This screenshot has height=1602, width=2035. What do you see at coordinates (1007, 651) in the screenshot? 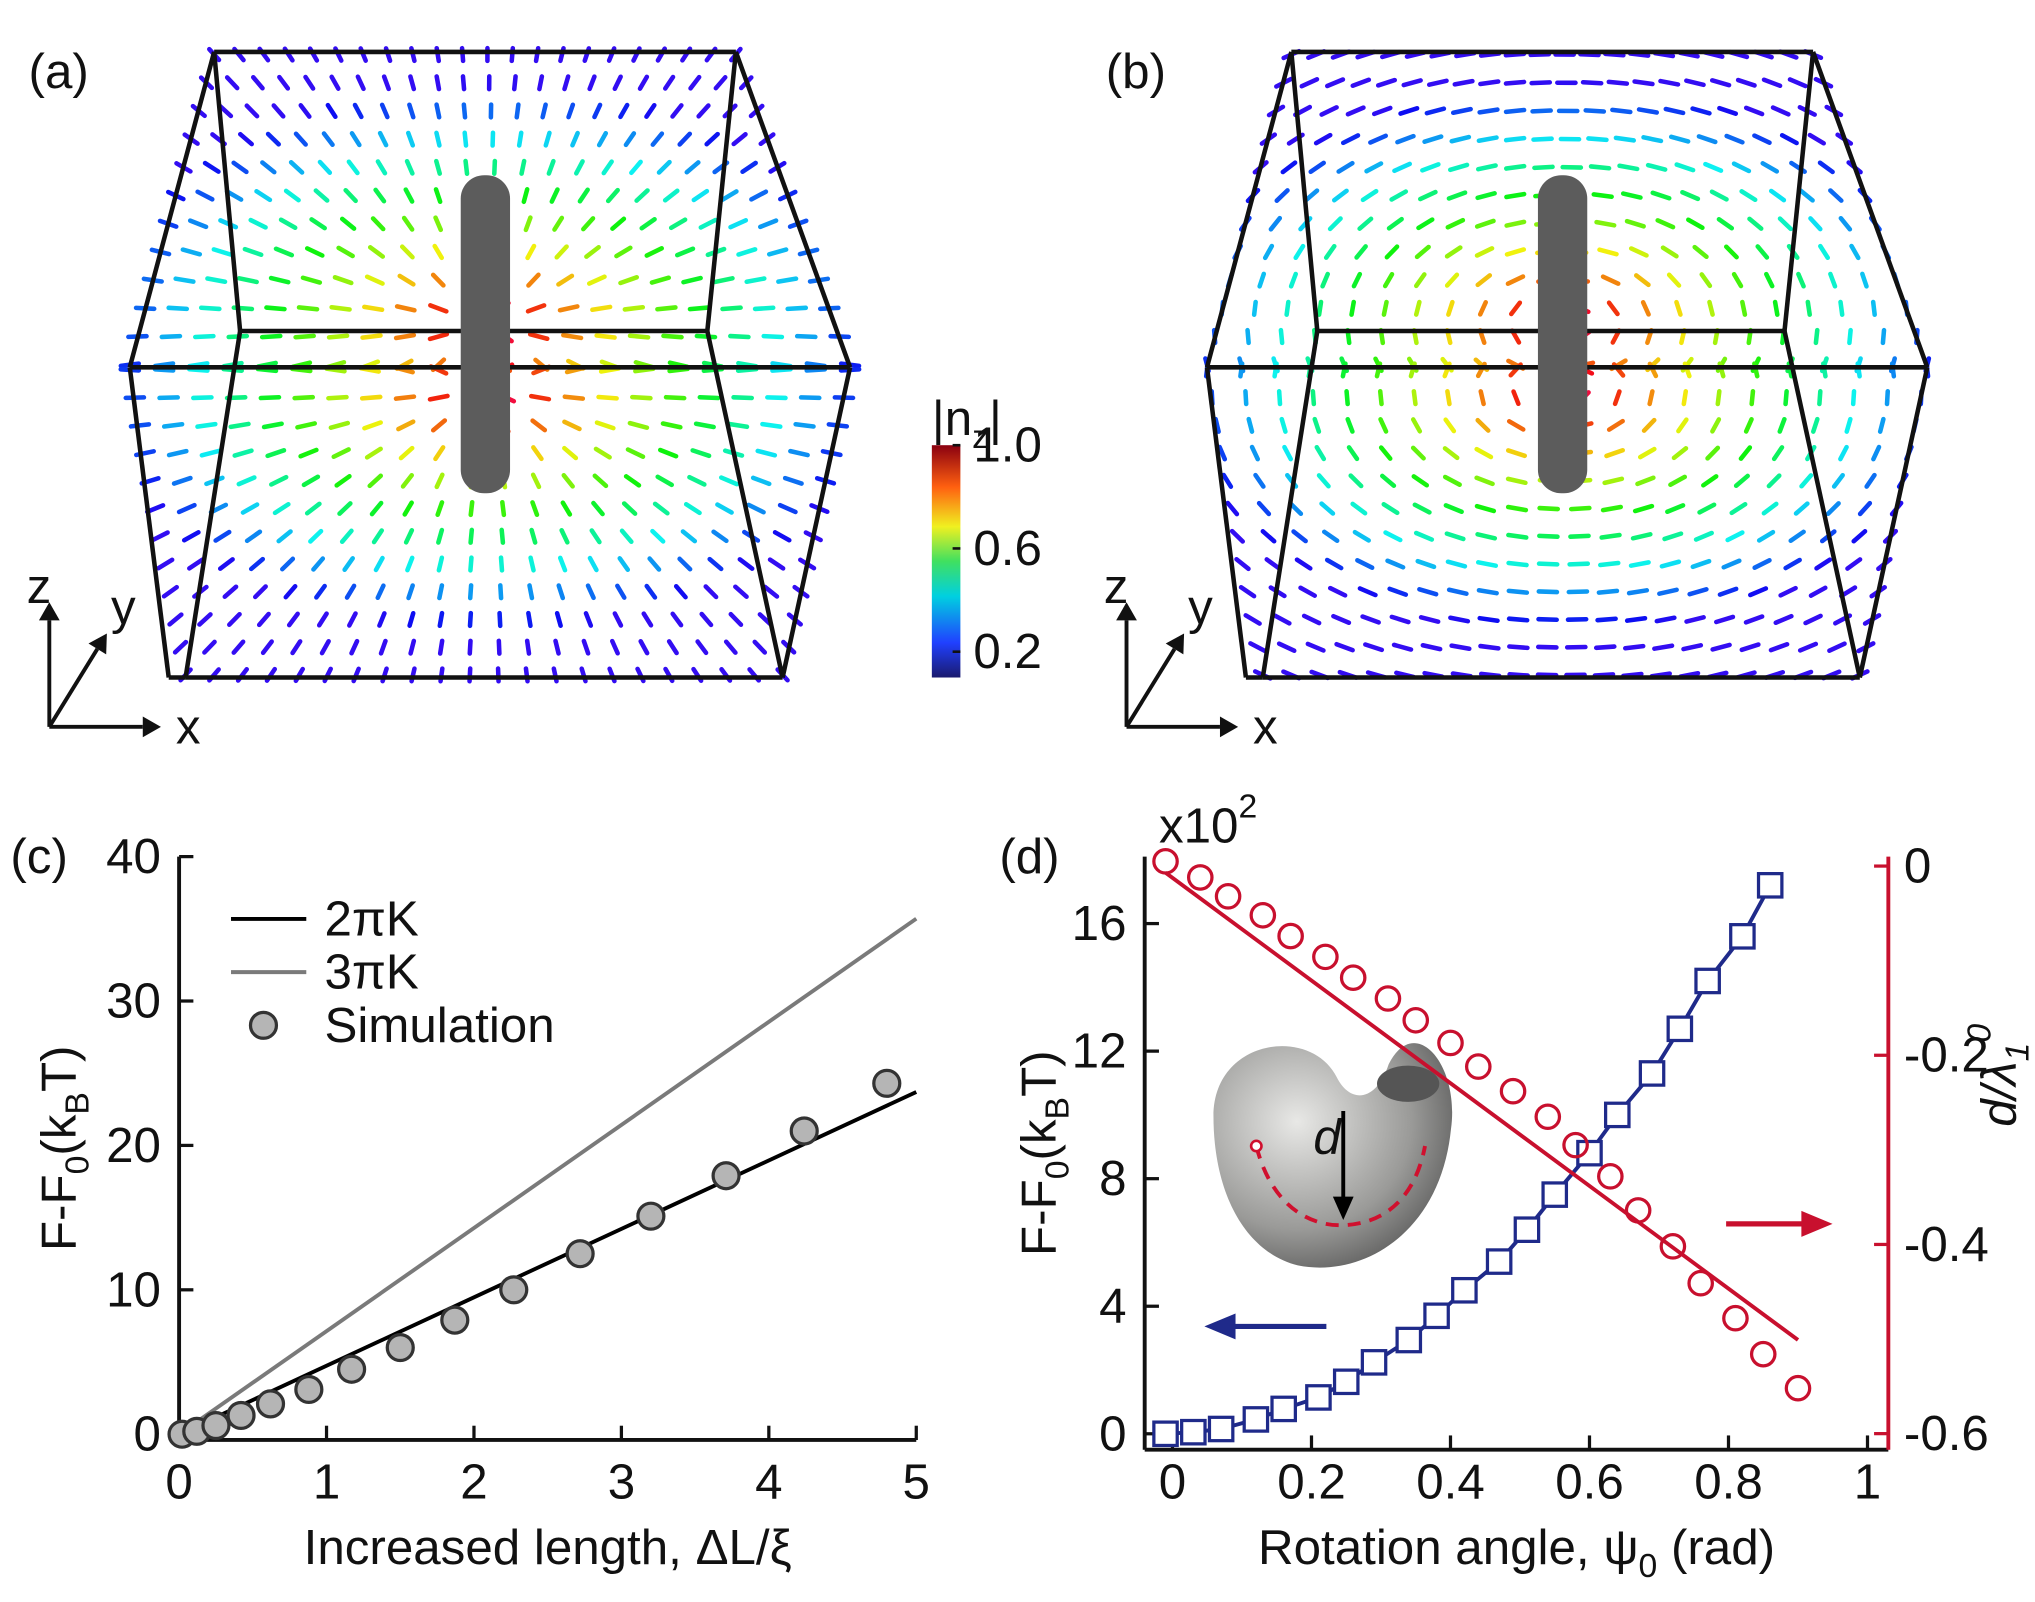
I see `colorbar-tick-label: 0.2` at bounding box center [1007, 651].